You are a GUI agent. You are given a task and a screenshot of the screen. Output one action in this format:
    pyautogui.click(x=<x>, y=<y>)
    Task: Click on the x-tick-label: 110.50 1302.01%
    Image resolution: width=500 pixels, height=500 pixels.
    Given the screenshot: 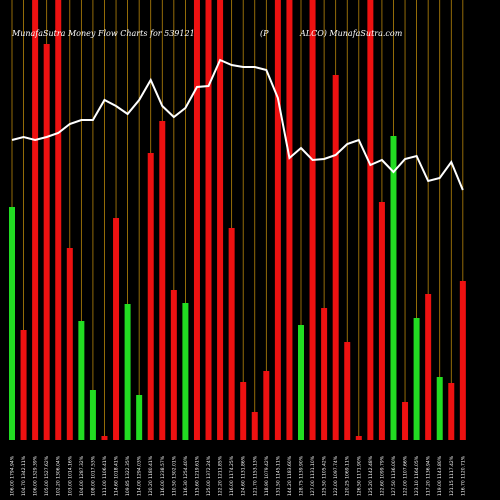 What is the action you would take?
    pyautogui.click(x=174, y=475)
    